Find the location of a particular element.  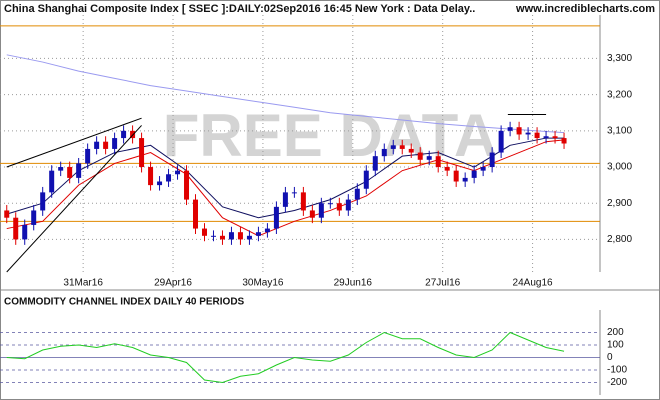

panel-title: COMMODITY CHANNEL INDEX DAILY 40 PERIODS is located at coordinates (124, 302).